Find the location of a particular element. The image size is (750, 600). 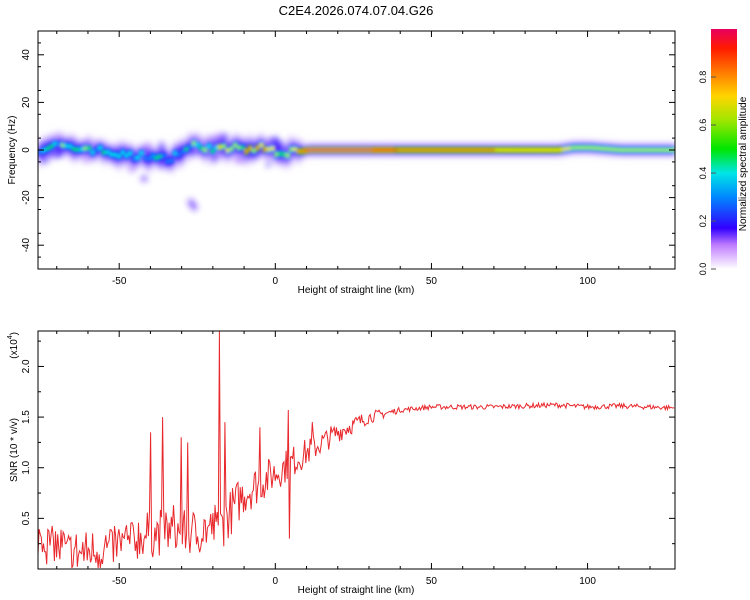

snr-scale-label: (x104) is located at coordinates (13, 345).